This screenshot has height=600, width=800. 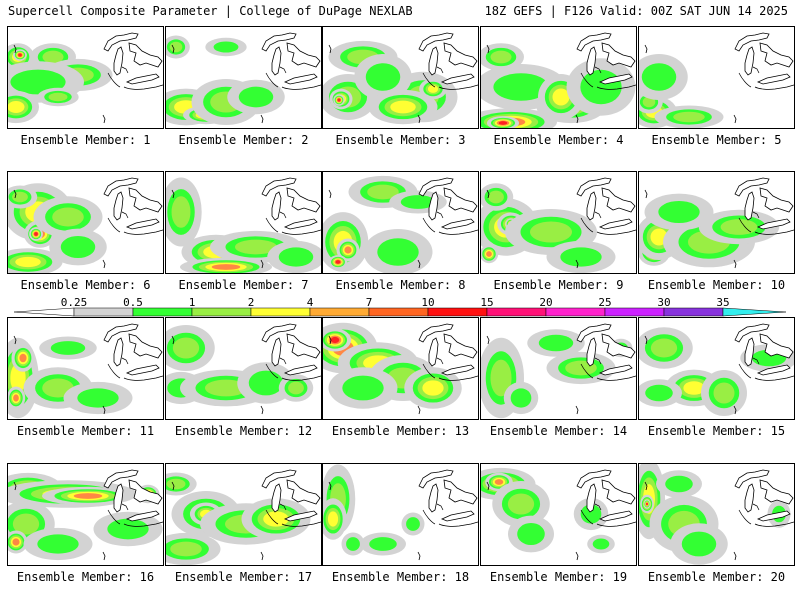 I want to click on ensemble-member-label: Ensemble Member: 12, so click(x=243, y=431).